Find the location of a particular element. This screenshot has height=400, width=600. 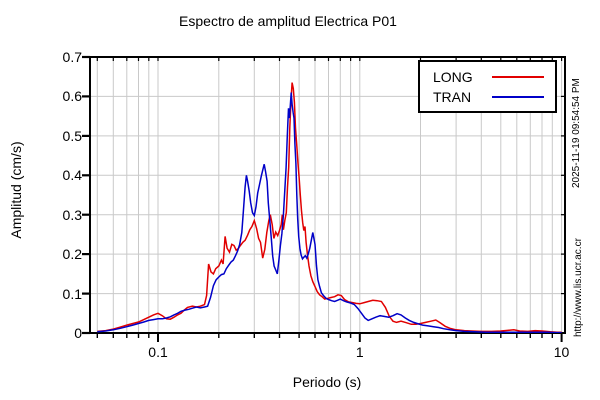

legend-line-sample-long is located at coordinates (518, 76).